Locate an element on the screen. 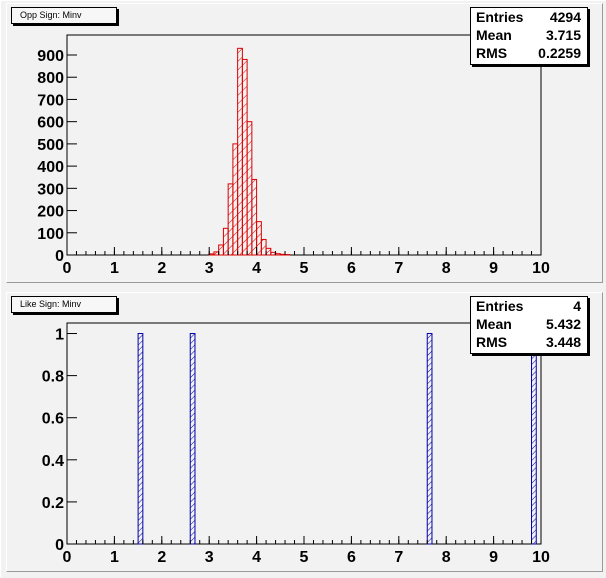 The image size is (606, 578). stats-mean-value: 5.432 is located at coordinates (563, 324).